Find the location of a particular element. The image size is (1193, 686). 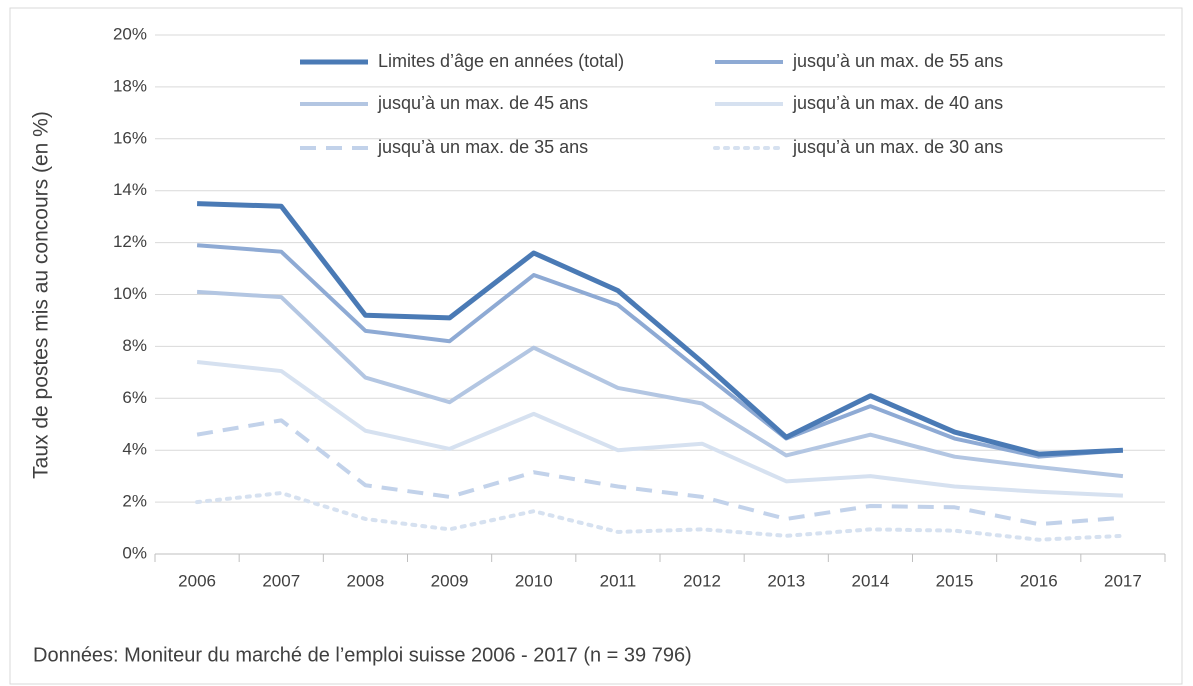

y-tick-label: 12% is located at coordinates (130, 241).